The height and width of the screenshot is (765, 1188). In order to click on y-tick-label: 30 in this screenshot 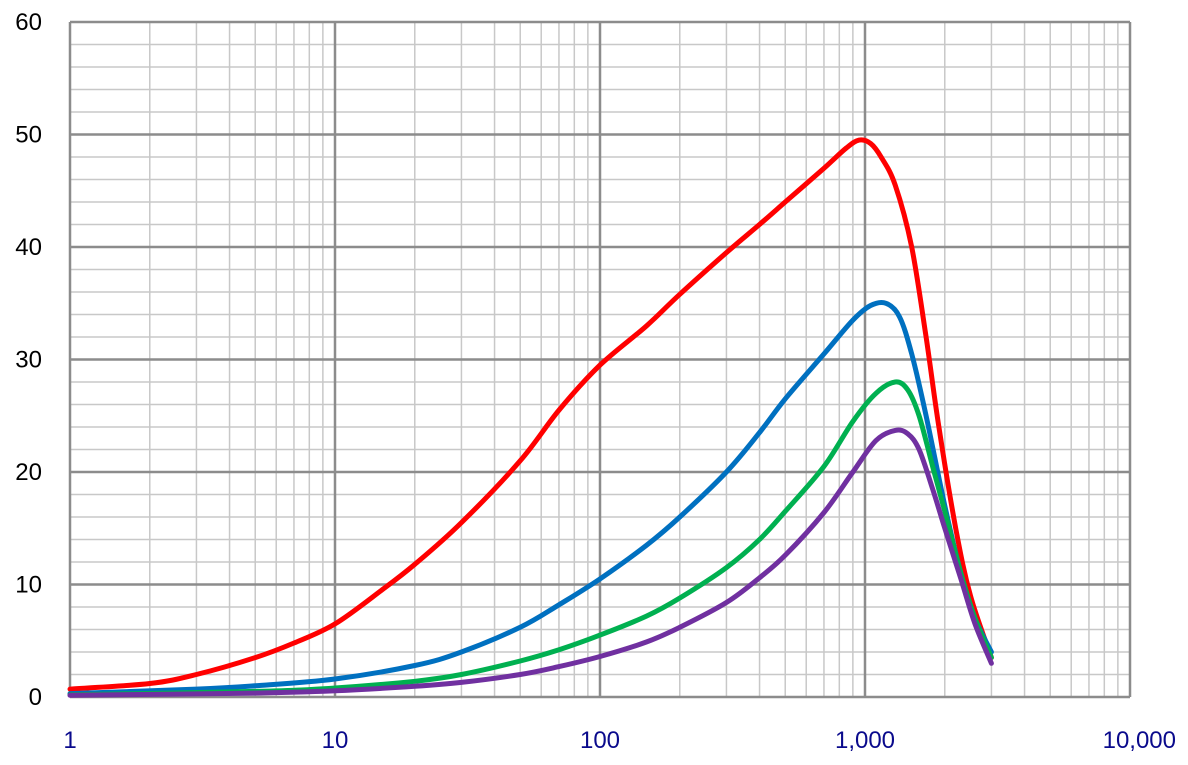, I will do `click(28, 360)`.